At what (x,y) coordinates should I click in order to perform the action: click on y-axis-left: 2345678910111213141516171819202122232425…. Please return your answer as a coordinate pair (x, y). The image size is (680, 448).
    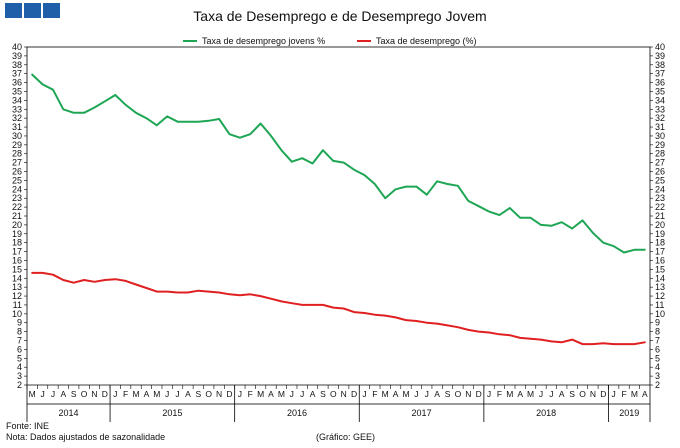
    Looking at the image, I should click on (19, 216).